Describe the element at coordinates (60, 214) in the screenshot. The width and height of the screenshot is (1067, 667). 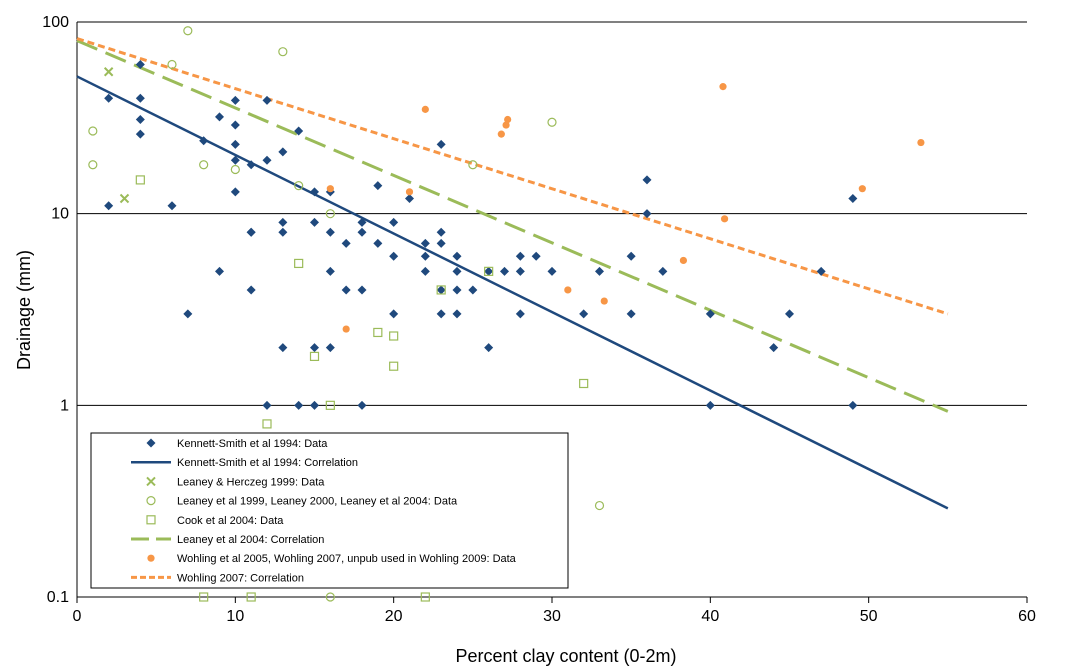
I see `y-tick-label: 10` at that location.